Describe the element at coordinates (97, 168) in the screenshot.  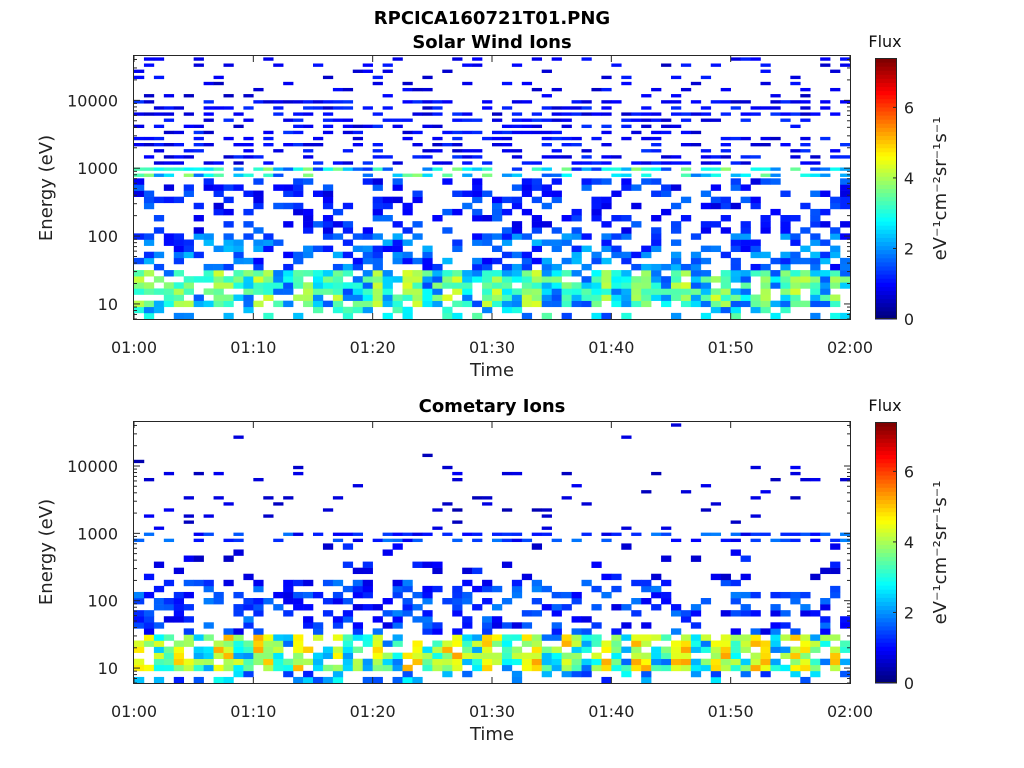
I see `y-tick-label: 1000` at that location.